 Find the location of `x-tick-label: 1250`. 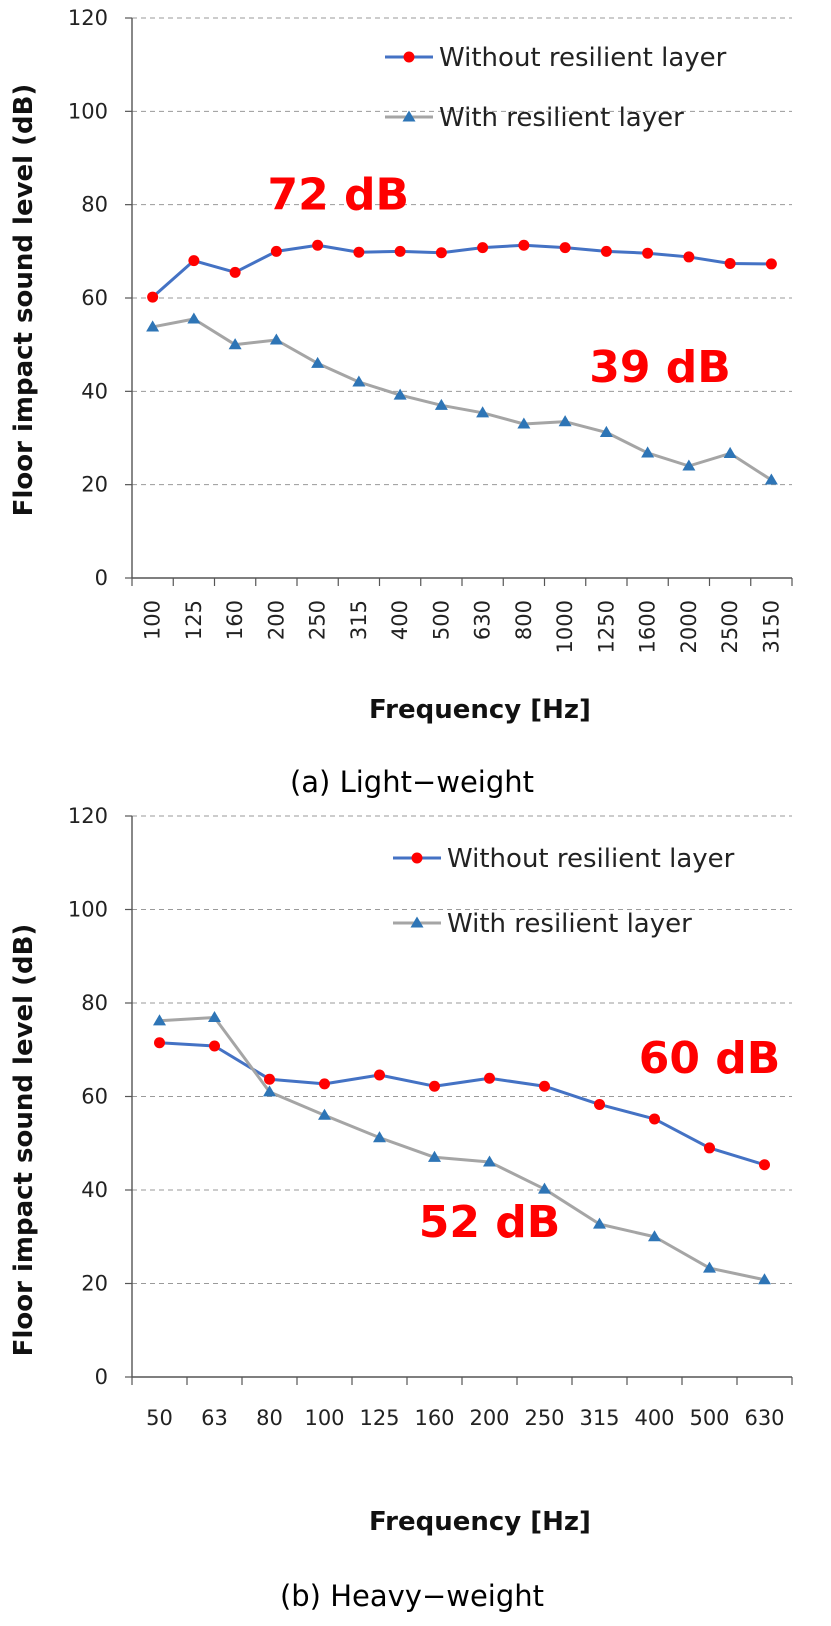

x-tick-label: 1250 is located at coordinates (606, 626).